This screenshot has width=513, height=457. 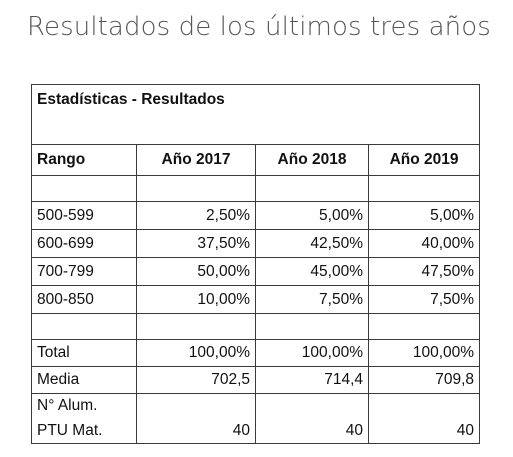 I want to click on value-cell: 47,50%, so click(x=424, y=271).